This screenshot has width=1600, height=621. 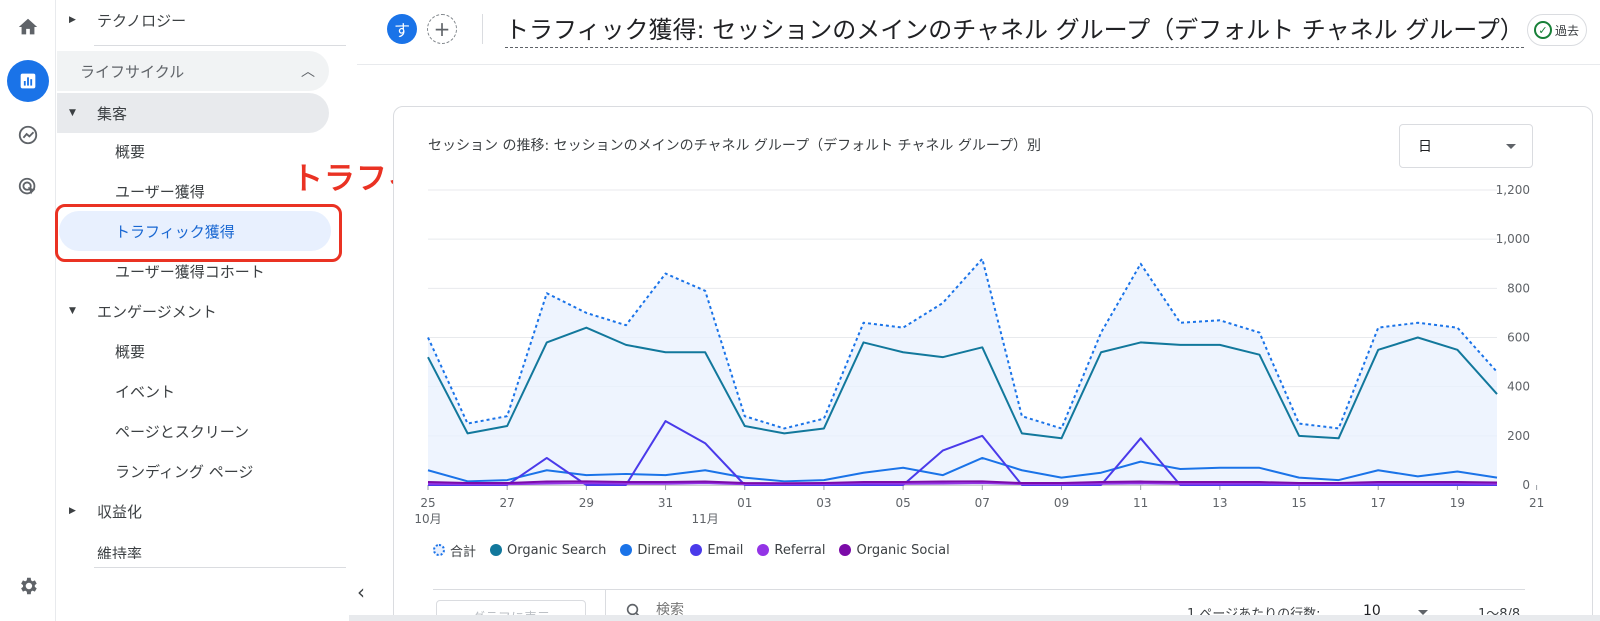 I want to click on x-tick-label: 03, so click(x=823, y=503).